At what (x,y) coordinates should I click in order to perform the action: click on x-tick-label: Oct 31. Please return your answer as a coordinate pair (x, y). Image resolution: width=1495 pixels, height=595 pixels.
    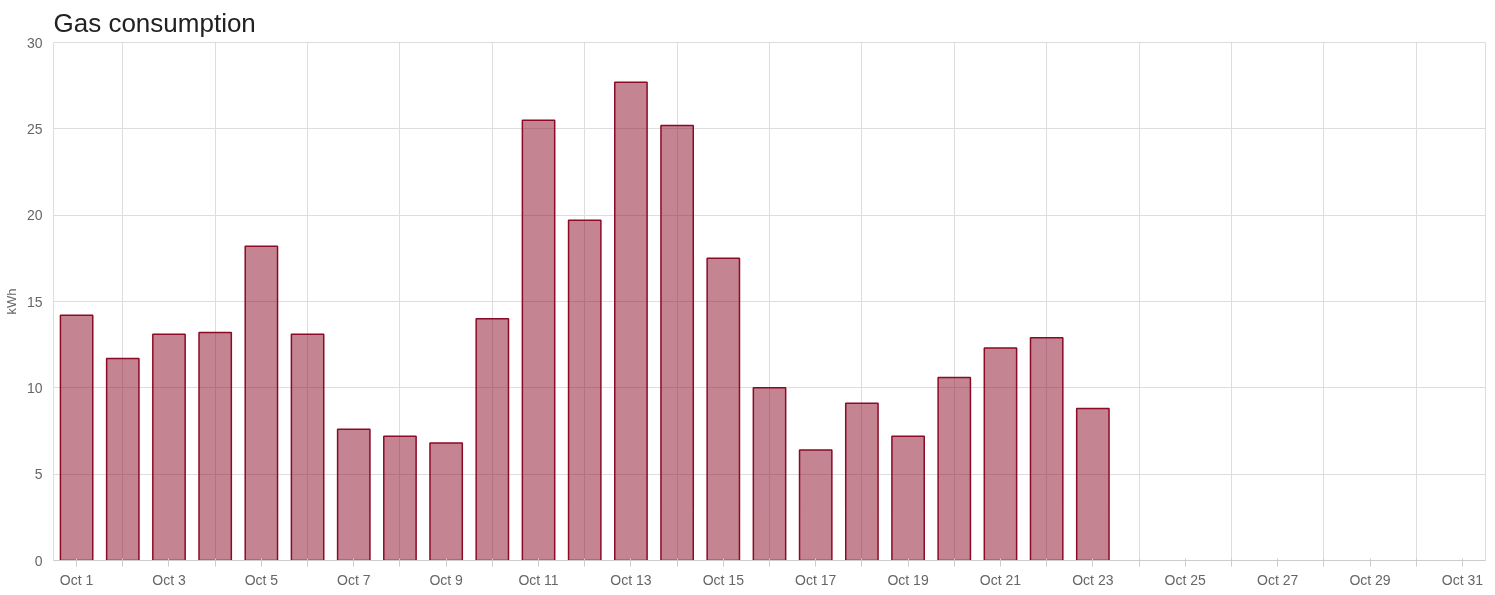
    Looking at the image, I should click on (1462, 579).